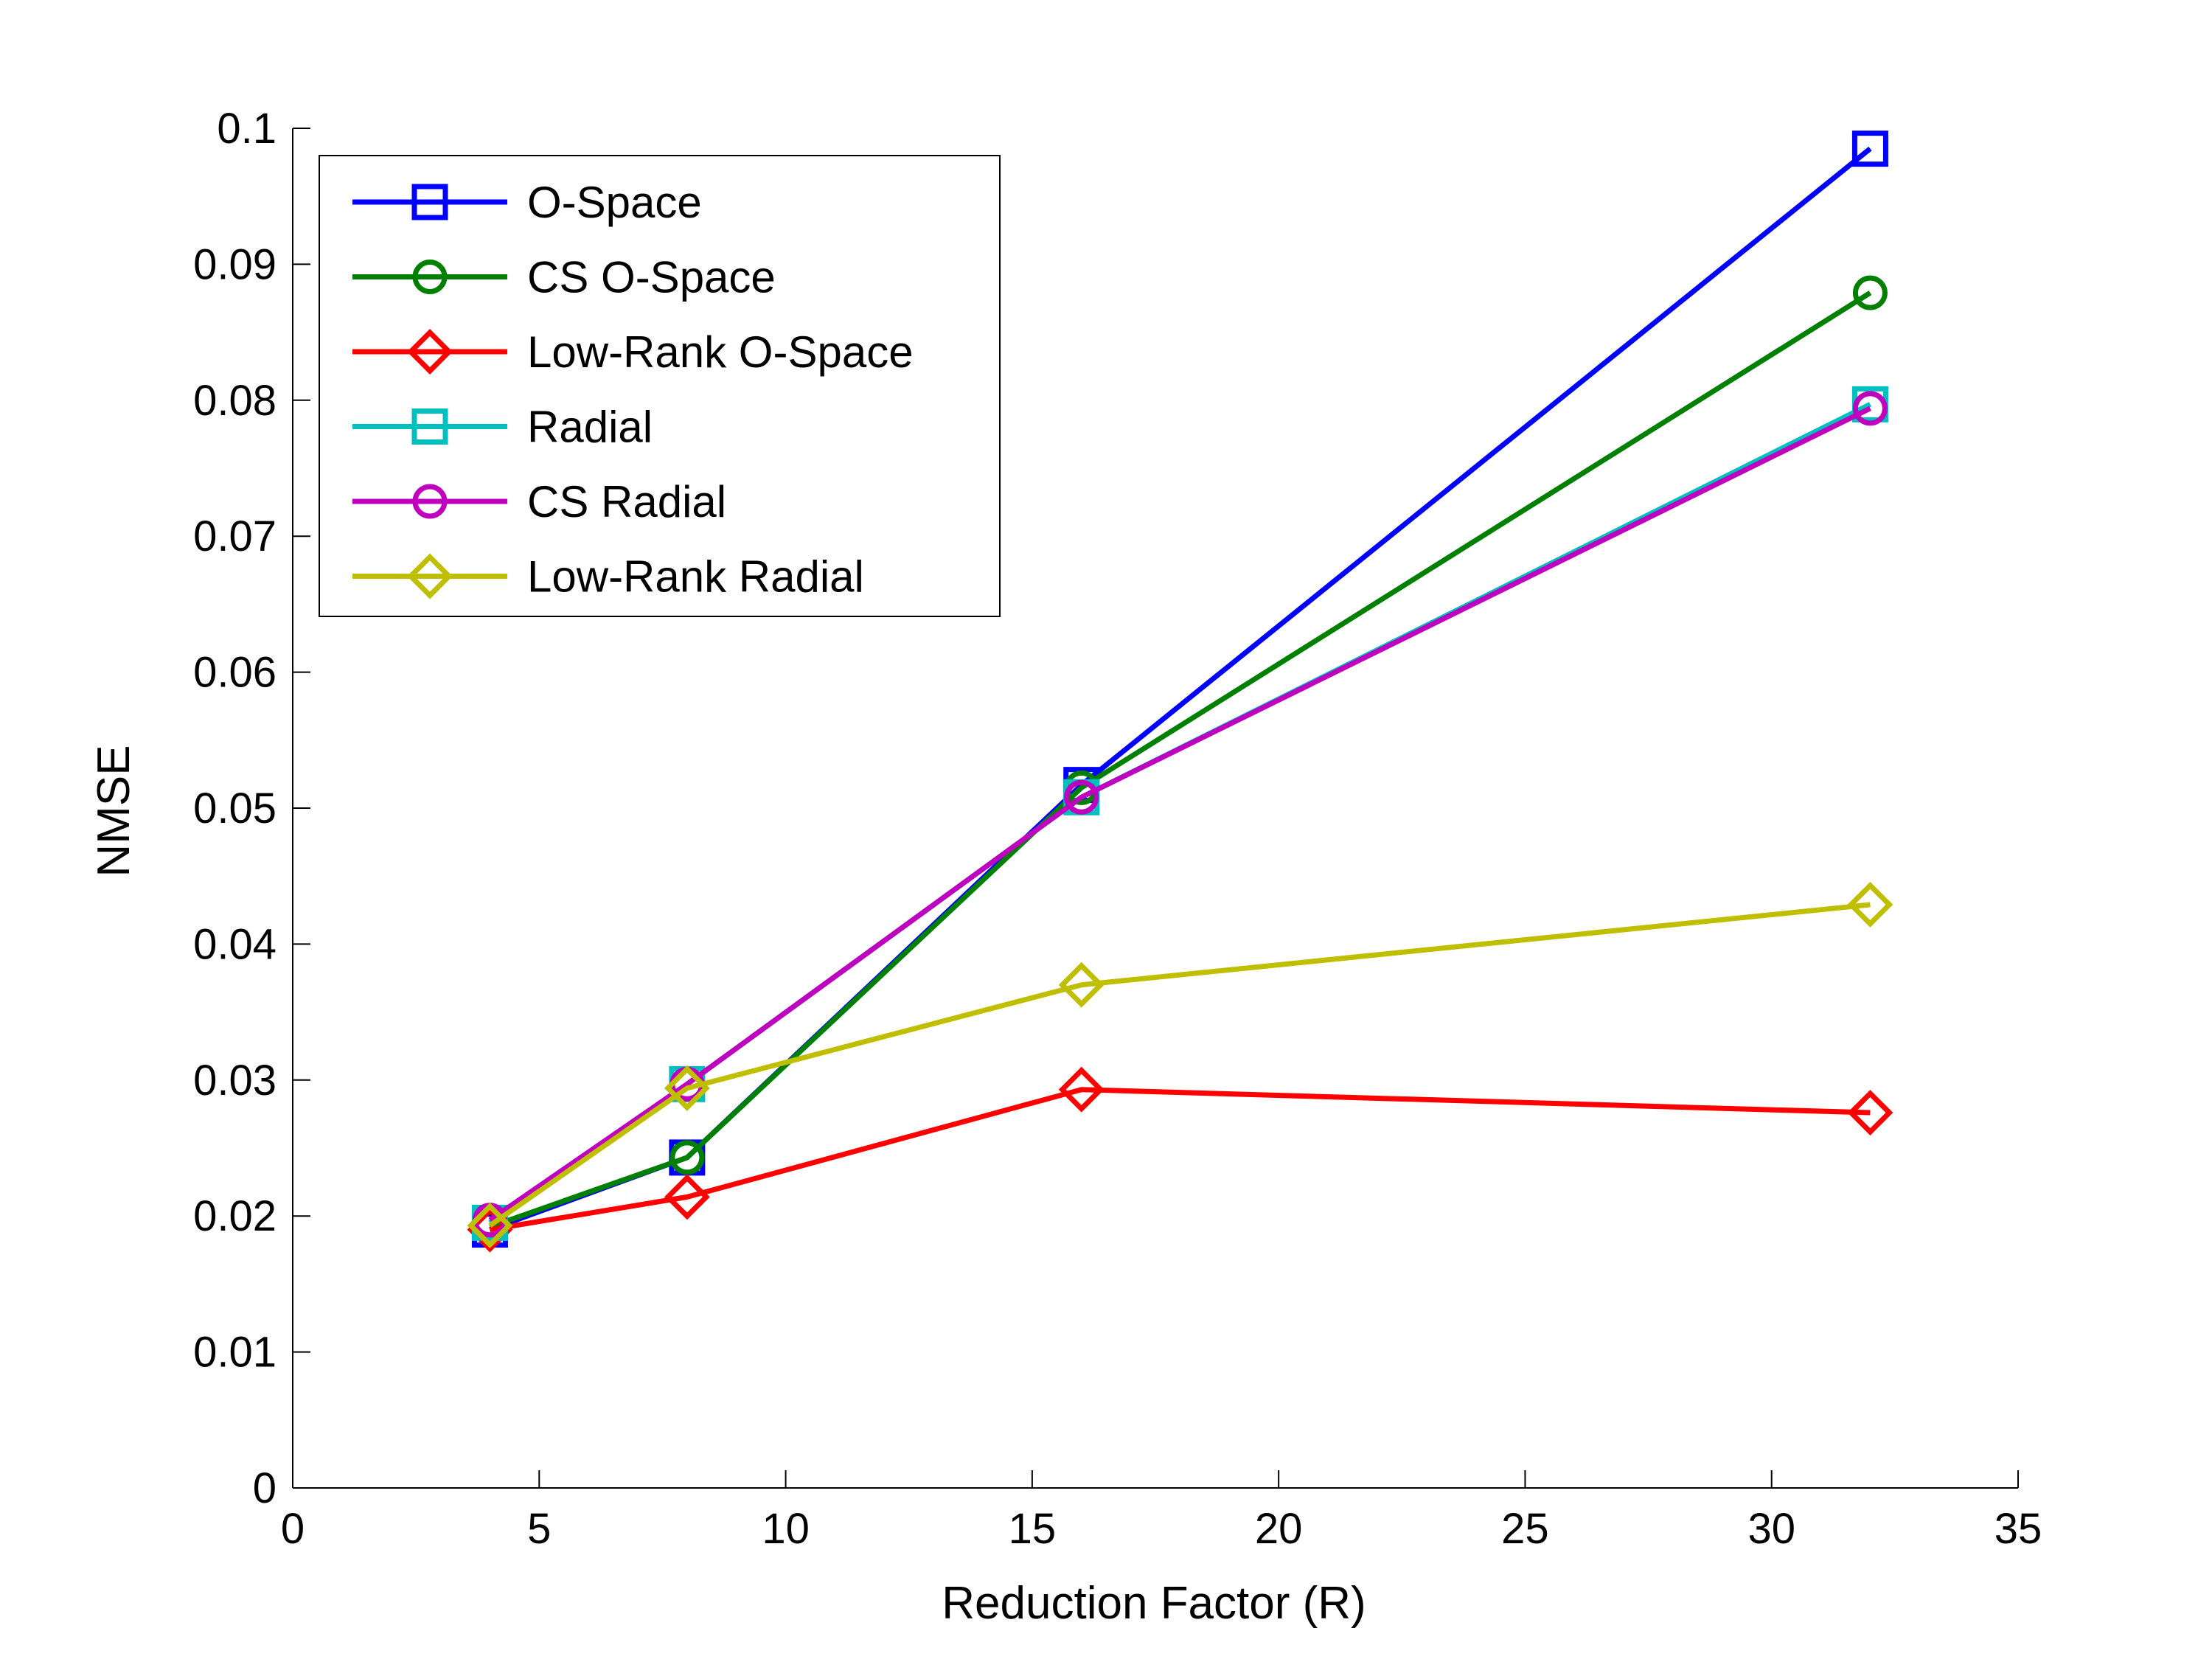  I want to click on legend-box, so click(660, 386).